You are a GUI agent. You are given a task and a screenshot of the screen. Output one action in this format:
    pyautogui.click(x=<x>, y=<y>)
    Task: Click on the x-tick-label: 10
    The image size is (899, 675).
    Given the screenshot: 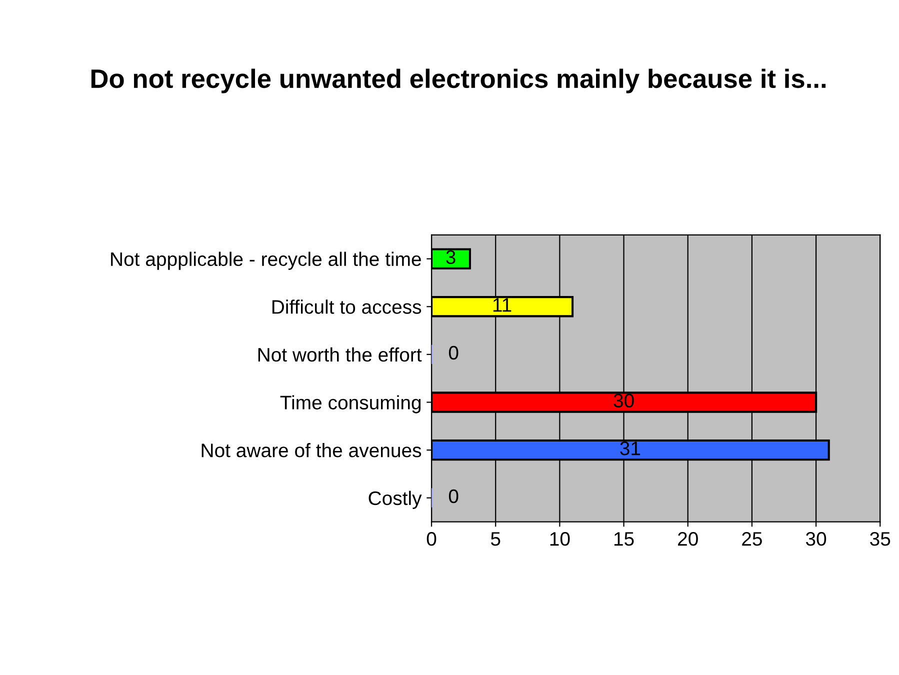 What is the action you would take?
    pyautogui.click(x=560, y=539)
    